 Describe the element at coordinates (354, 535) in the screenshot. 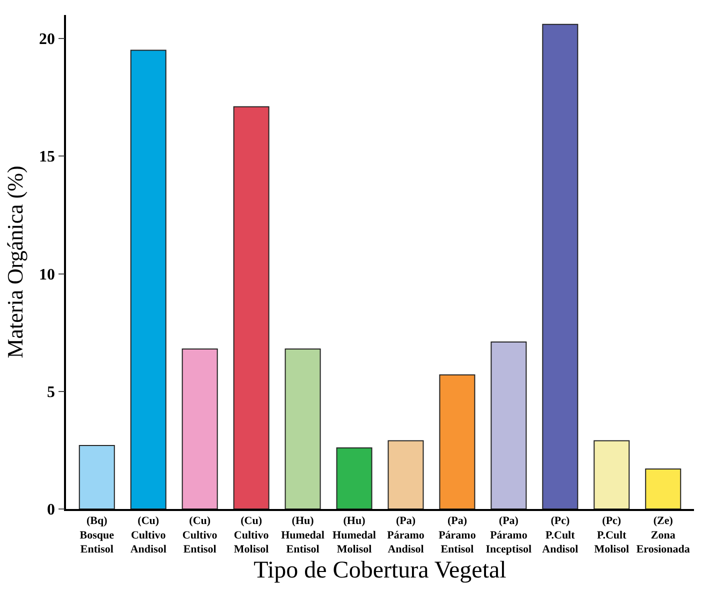

I see `x-tick-label: (Hu) Humedal Molisol` at that location.